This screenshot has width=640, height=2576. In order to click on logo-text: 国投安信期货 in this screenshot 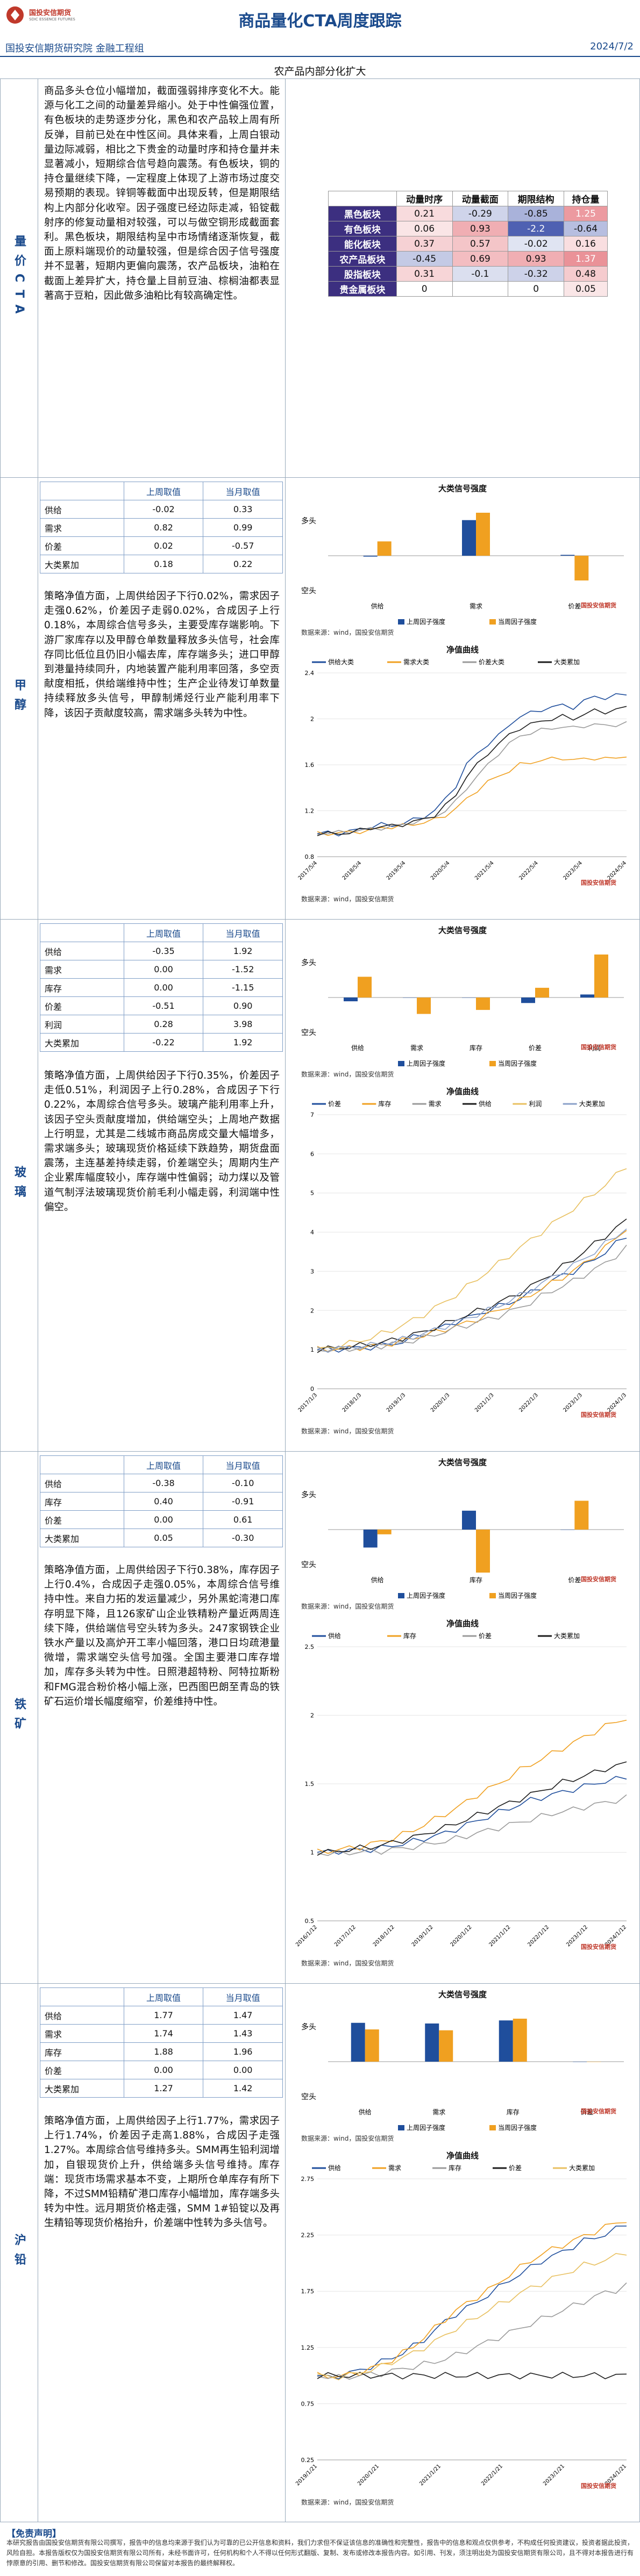, I will do `click(50, 13)`.